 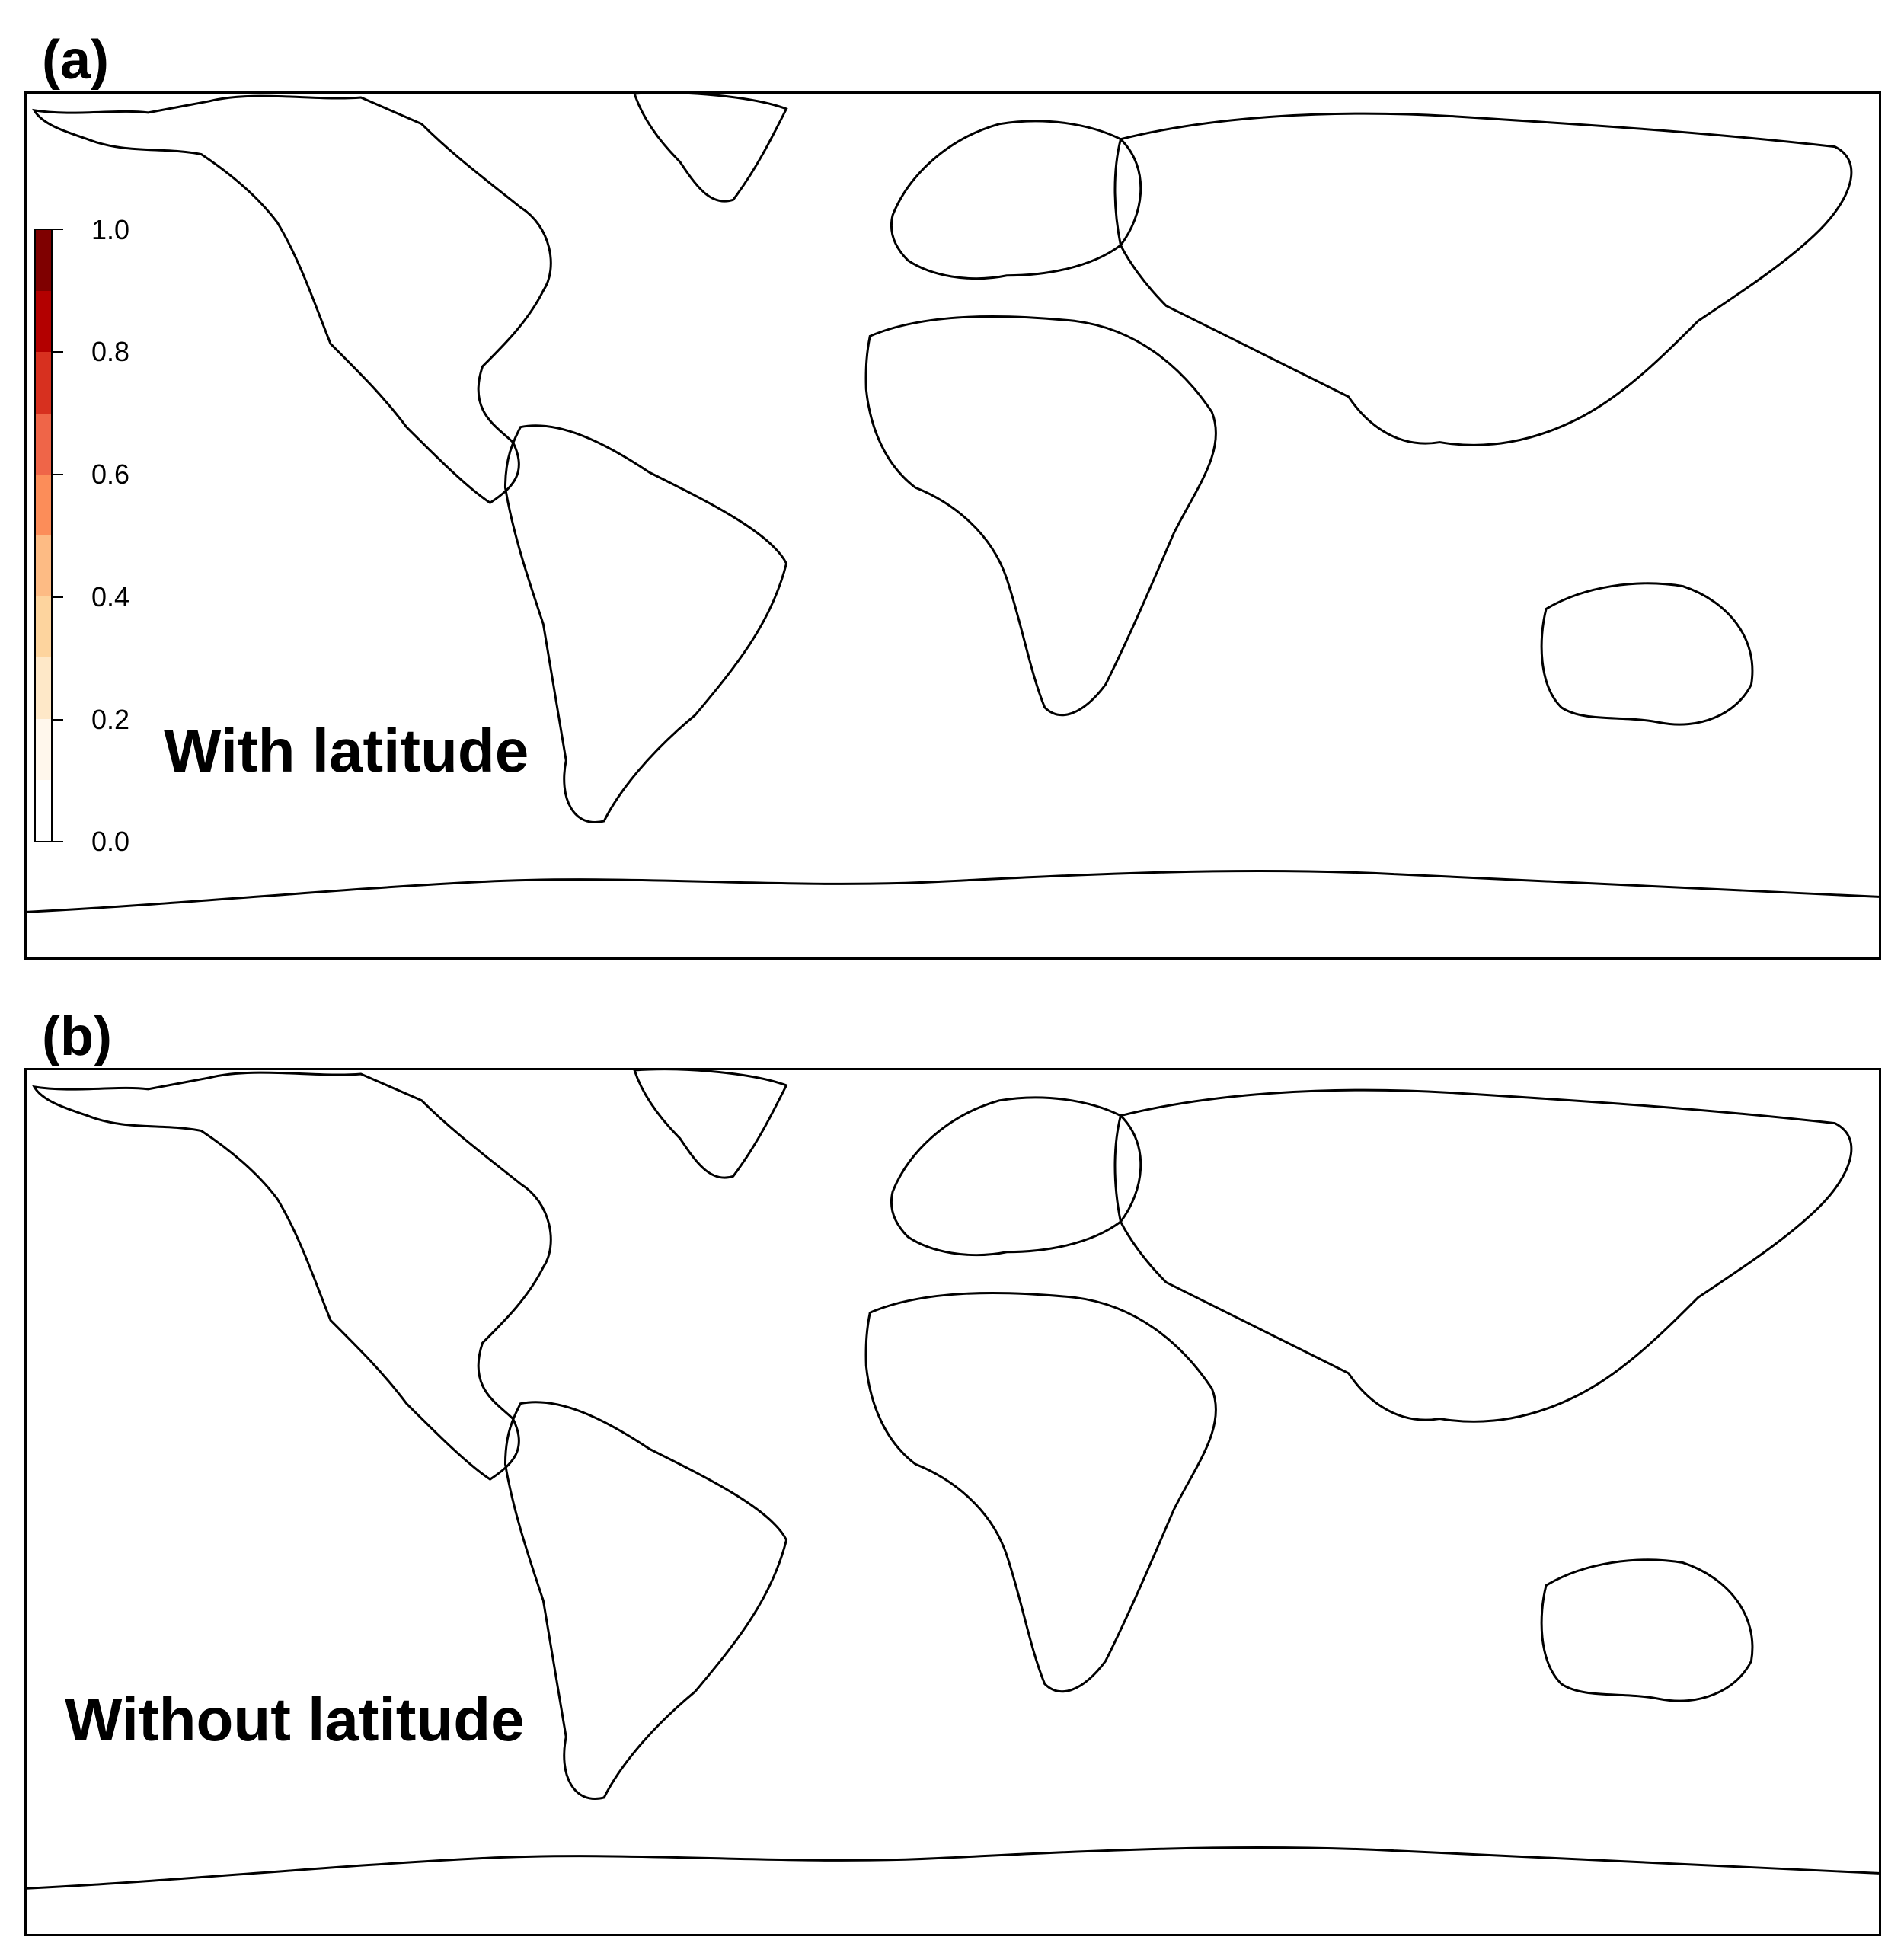 What do you see at coordinates (111, 474) in the screenshot?
I see `legend-label-0-6: 0.6` at bounding box center [111, 474].